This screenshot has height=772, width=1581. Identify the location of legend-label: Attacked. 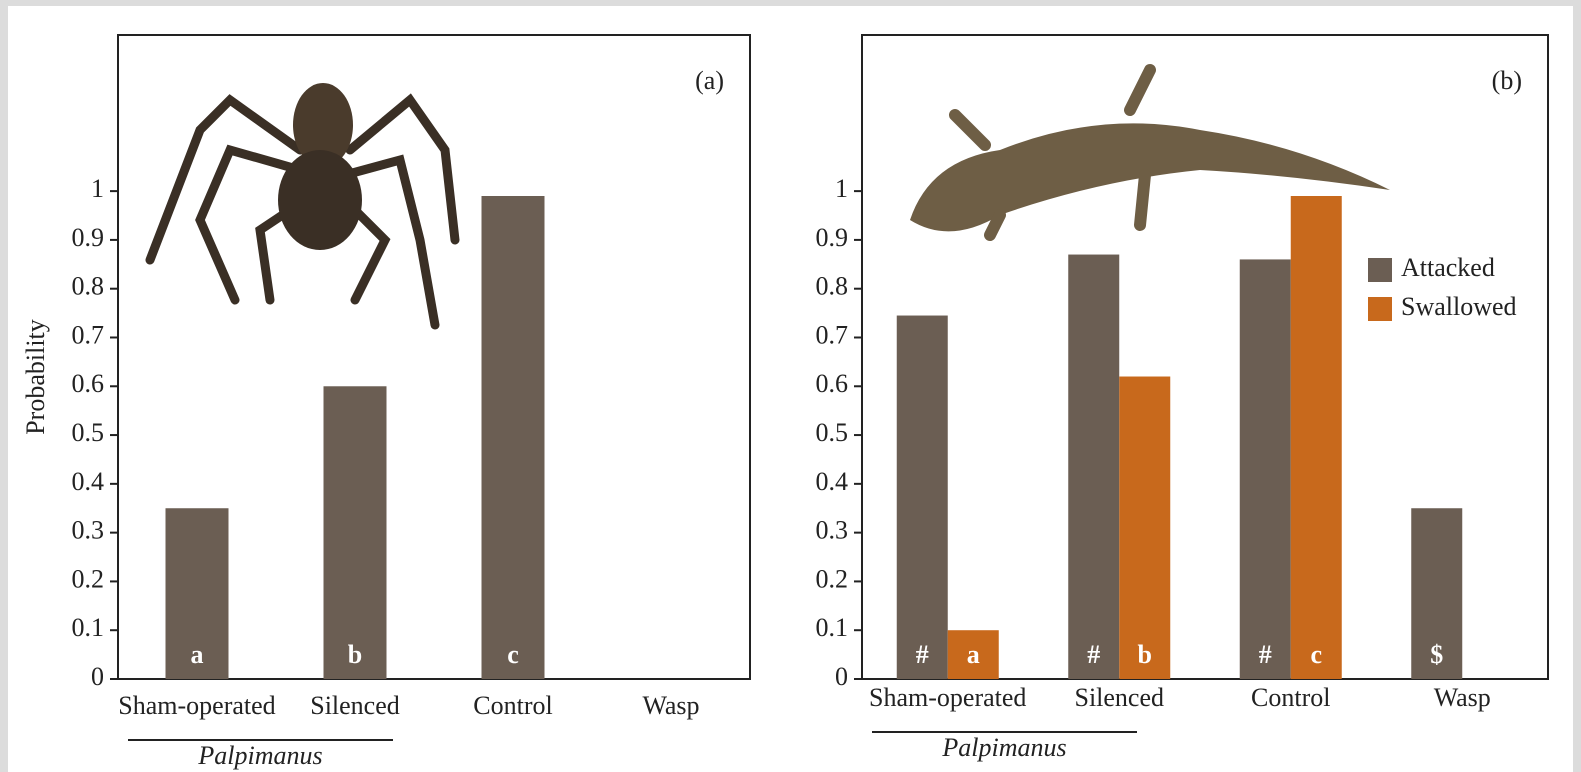
(1448, 267).